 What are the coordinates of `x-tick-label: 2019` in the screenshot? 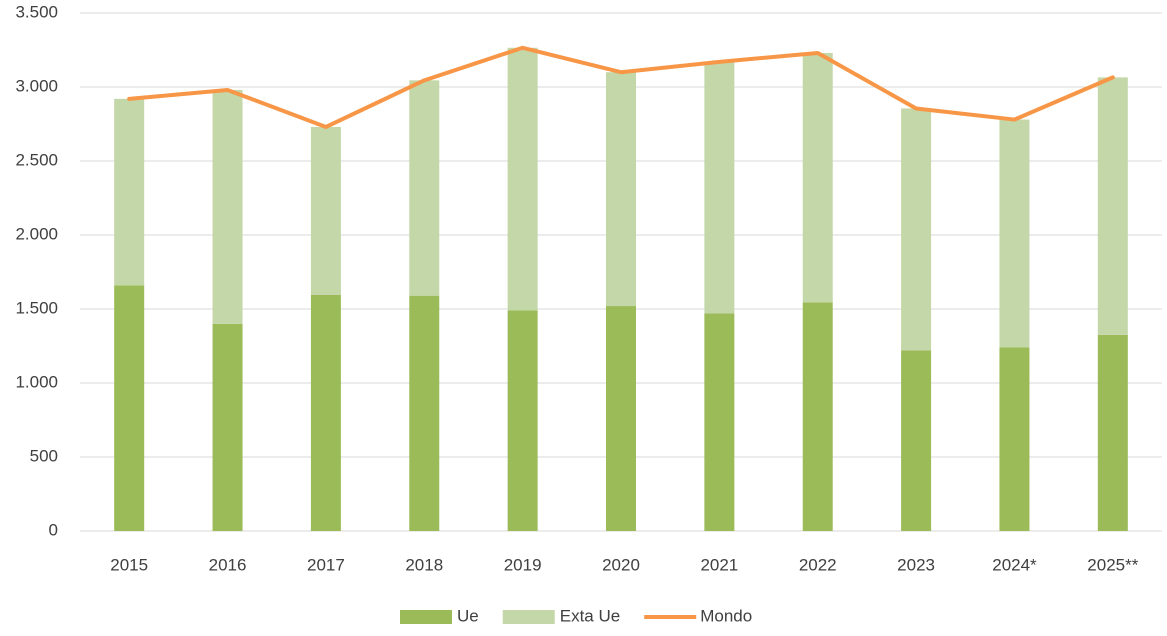 It's located at (523, 564).